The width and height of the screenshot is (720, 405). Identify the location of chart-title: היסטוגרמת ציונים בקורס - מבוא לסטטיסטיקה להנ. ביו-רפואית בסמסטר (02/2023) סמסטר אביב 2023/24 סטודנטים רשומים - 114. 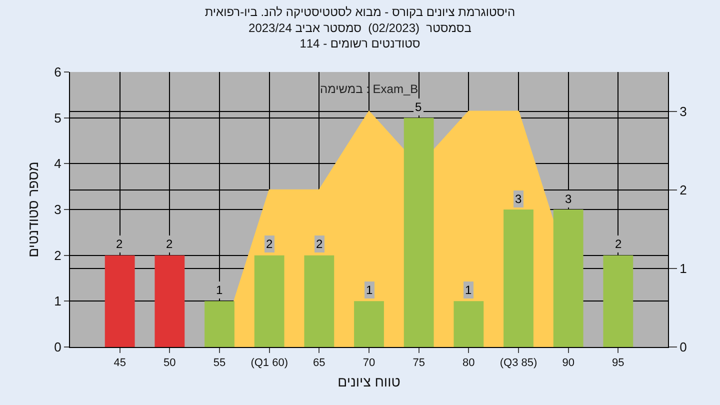
(360, 27).